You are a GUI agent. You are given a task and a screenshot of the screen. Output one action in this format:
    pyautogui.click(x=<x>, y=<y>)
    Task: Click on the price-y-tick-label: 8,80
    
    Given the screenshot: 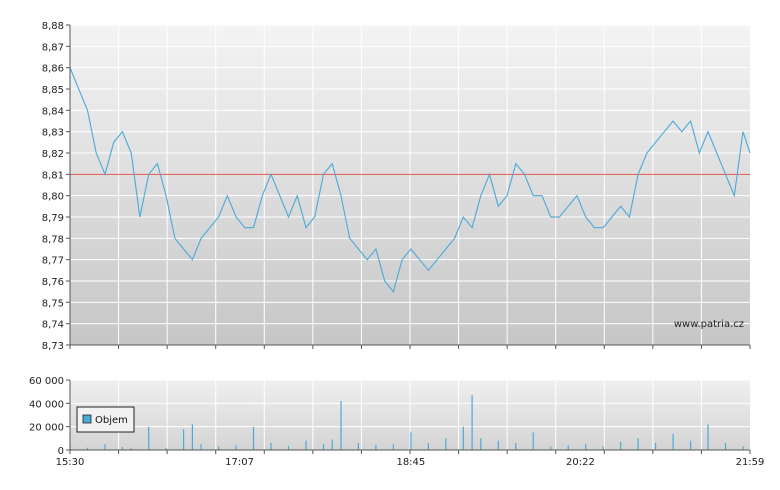 What is the action you would take?
    pyautogui.click(x=53, y=197)
    